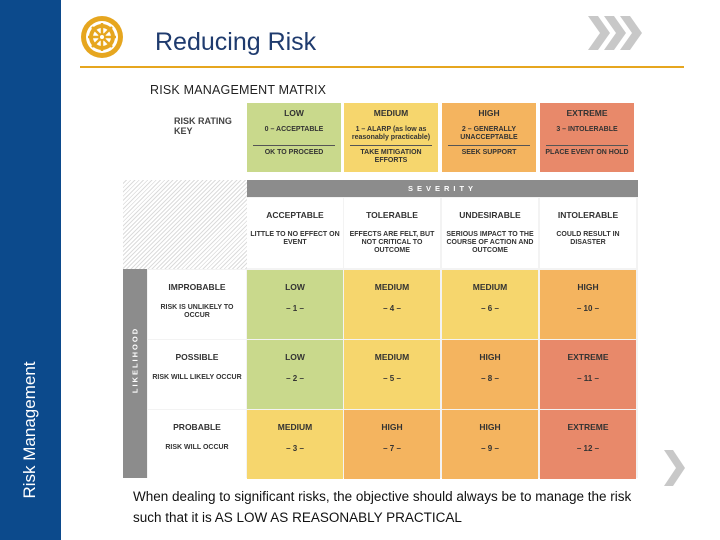 Image resolution: width=720 pixels, height=540 pixels. Describe the element at coordinates (392, 448) in the screenshot. I see `risk-cell-number: – 7 –` at that location.